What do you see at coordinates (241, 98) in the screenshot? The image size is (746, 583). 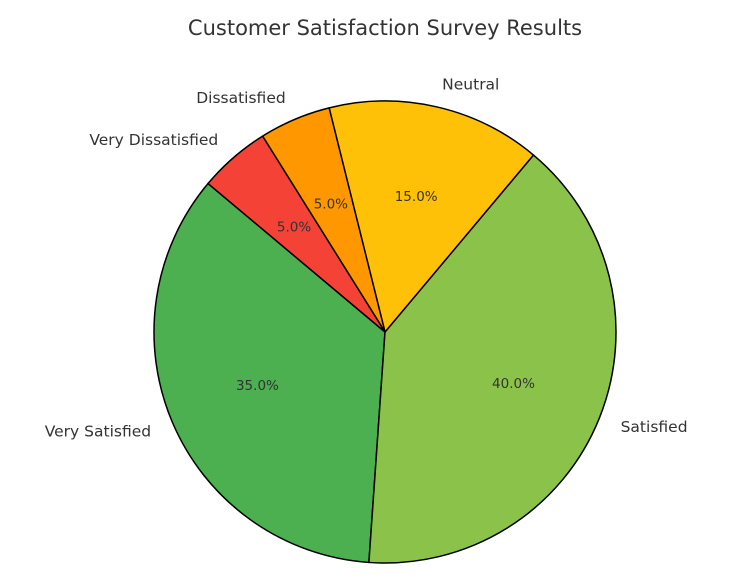 I see `slice-label: Dissatisfied` at bounding box center [241, 98].